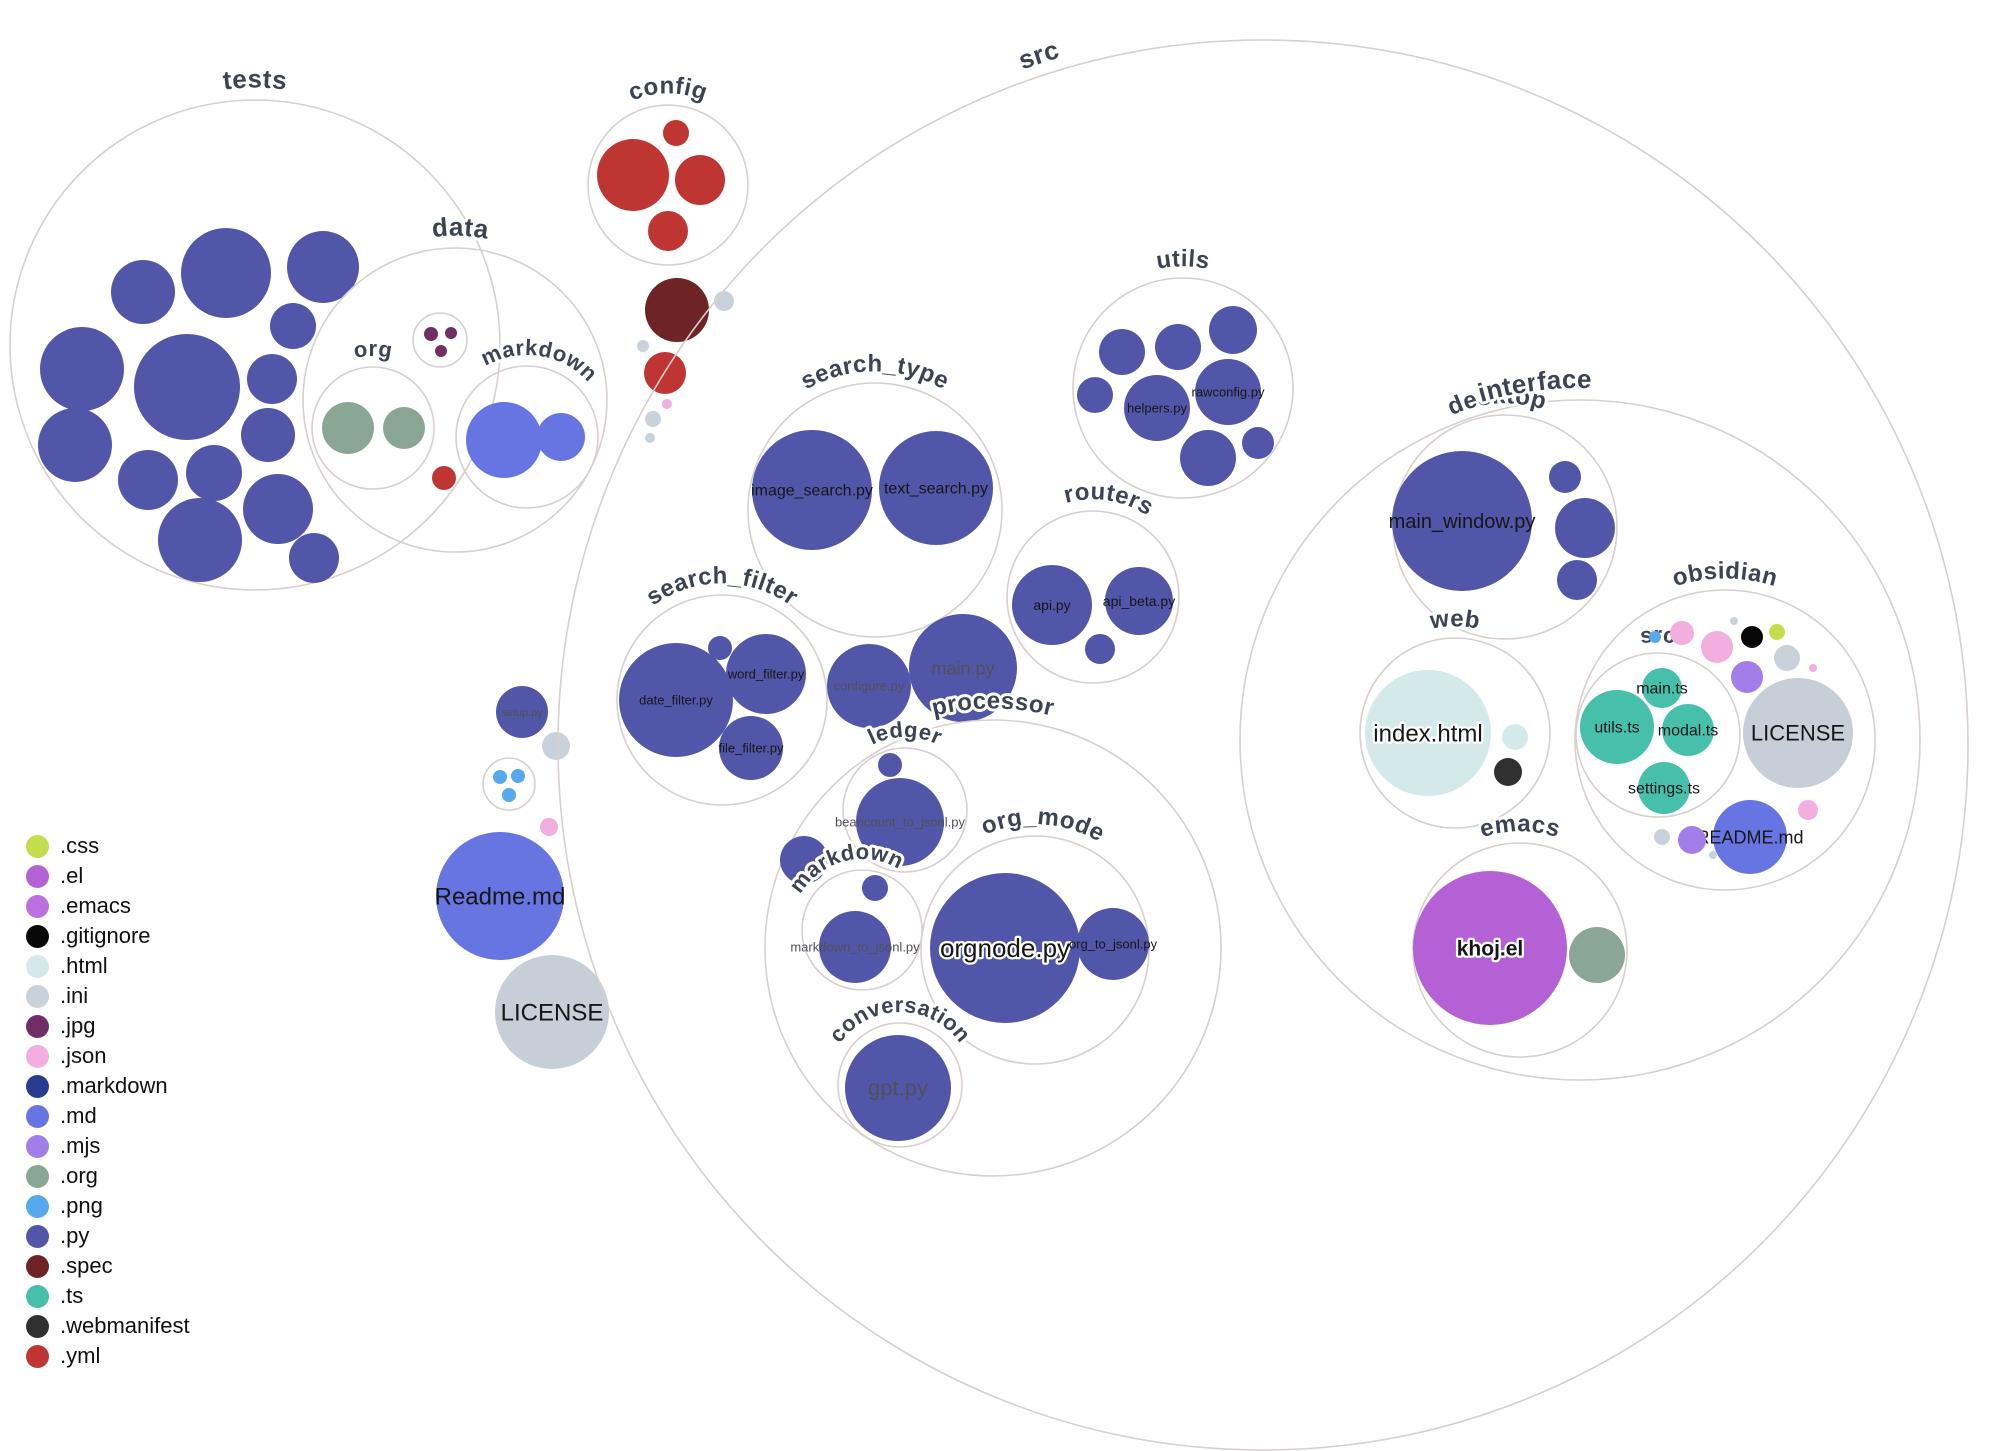 This screenshot has height=1451, width=1995. I want to click on legend-label: .mjs, so click(80, 1145).